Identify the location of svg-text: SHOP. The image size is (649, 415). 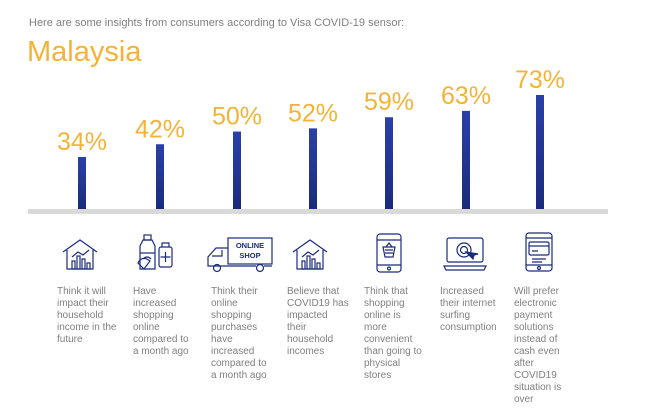
(249, 255).